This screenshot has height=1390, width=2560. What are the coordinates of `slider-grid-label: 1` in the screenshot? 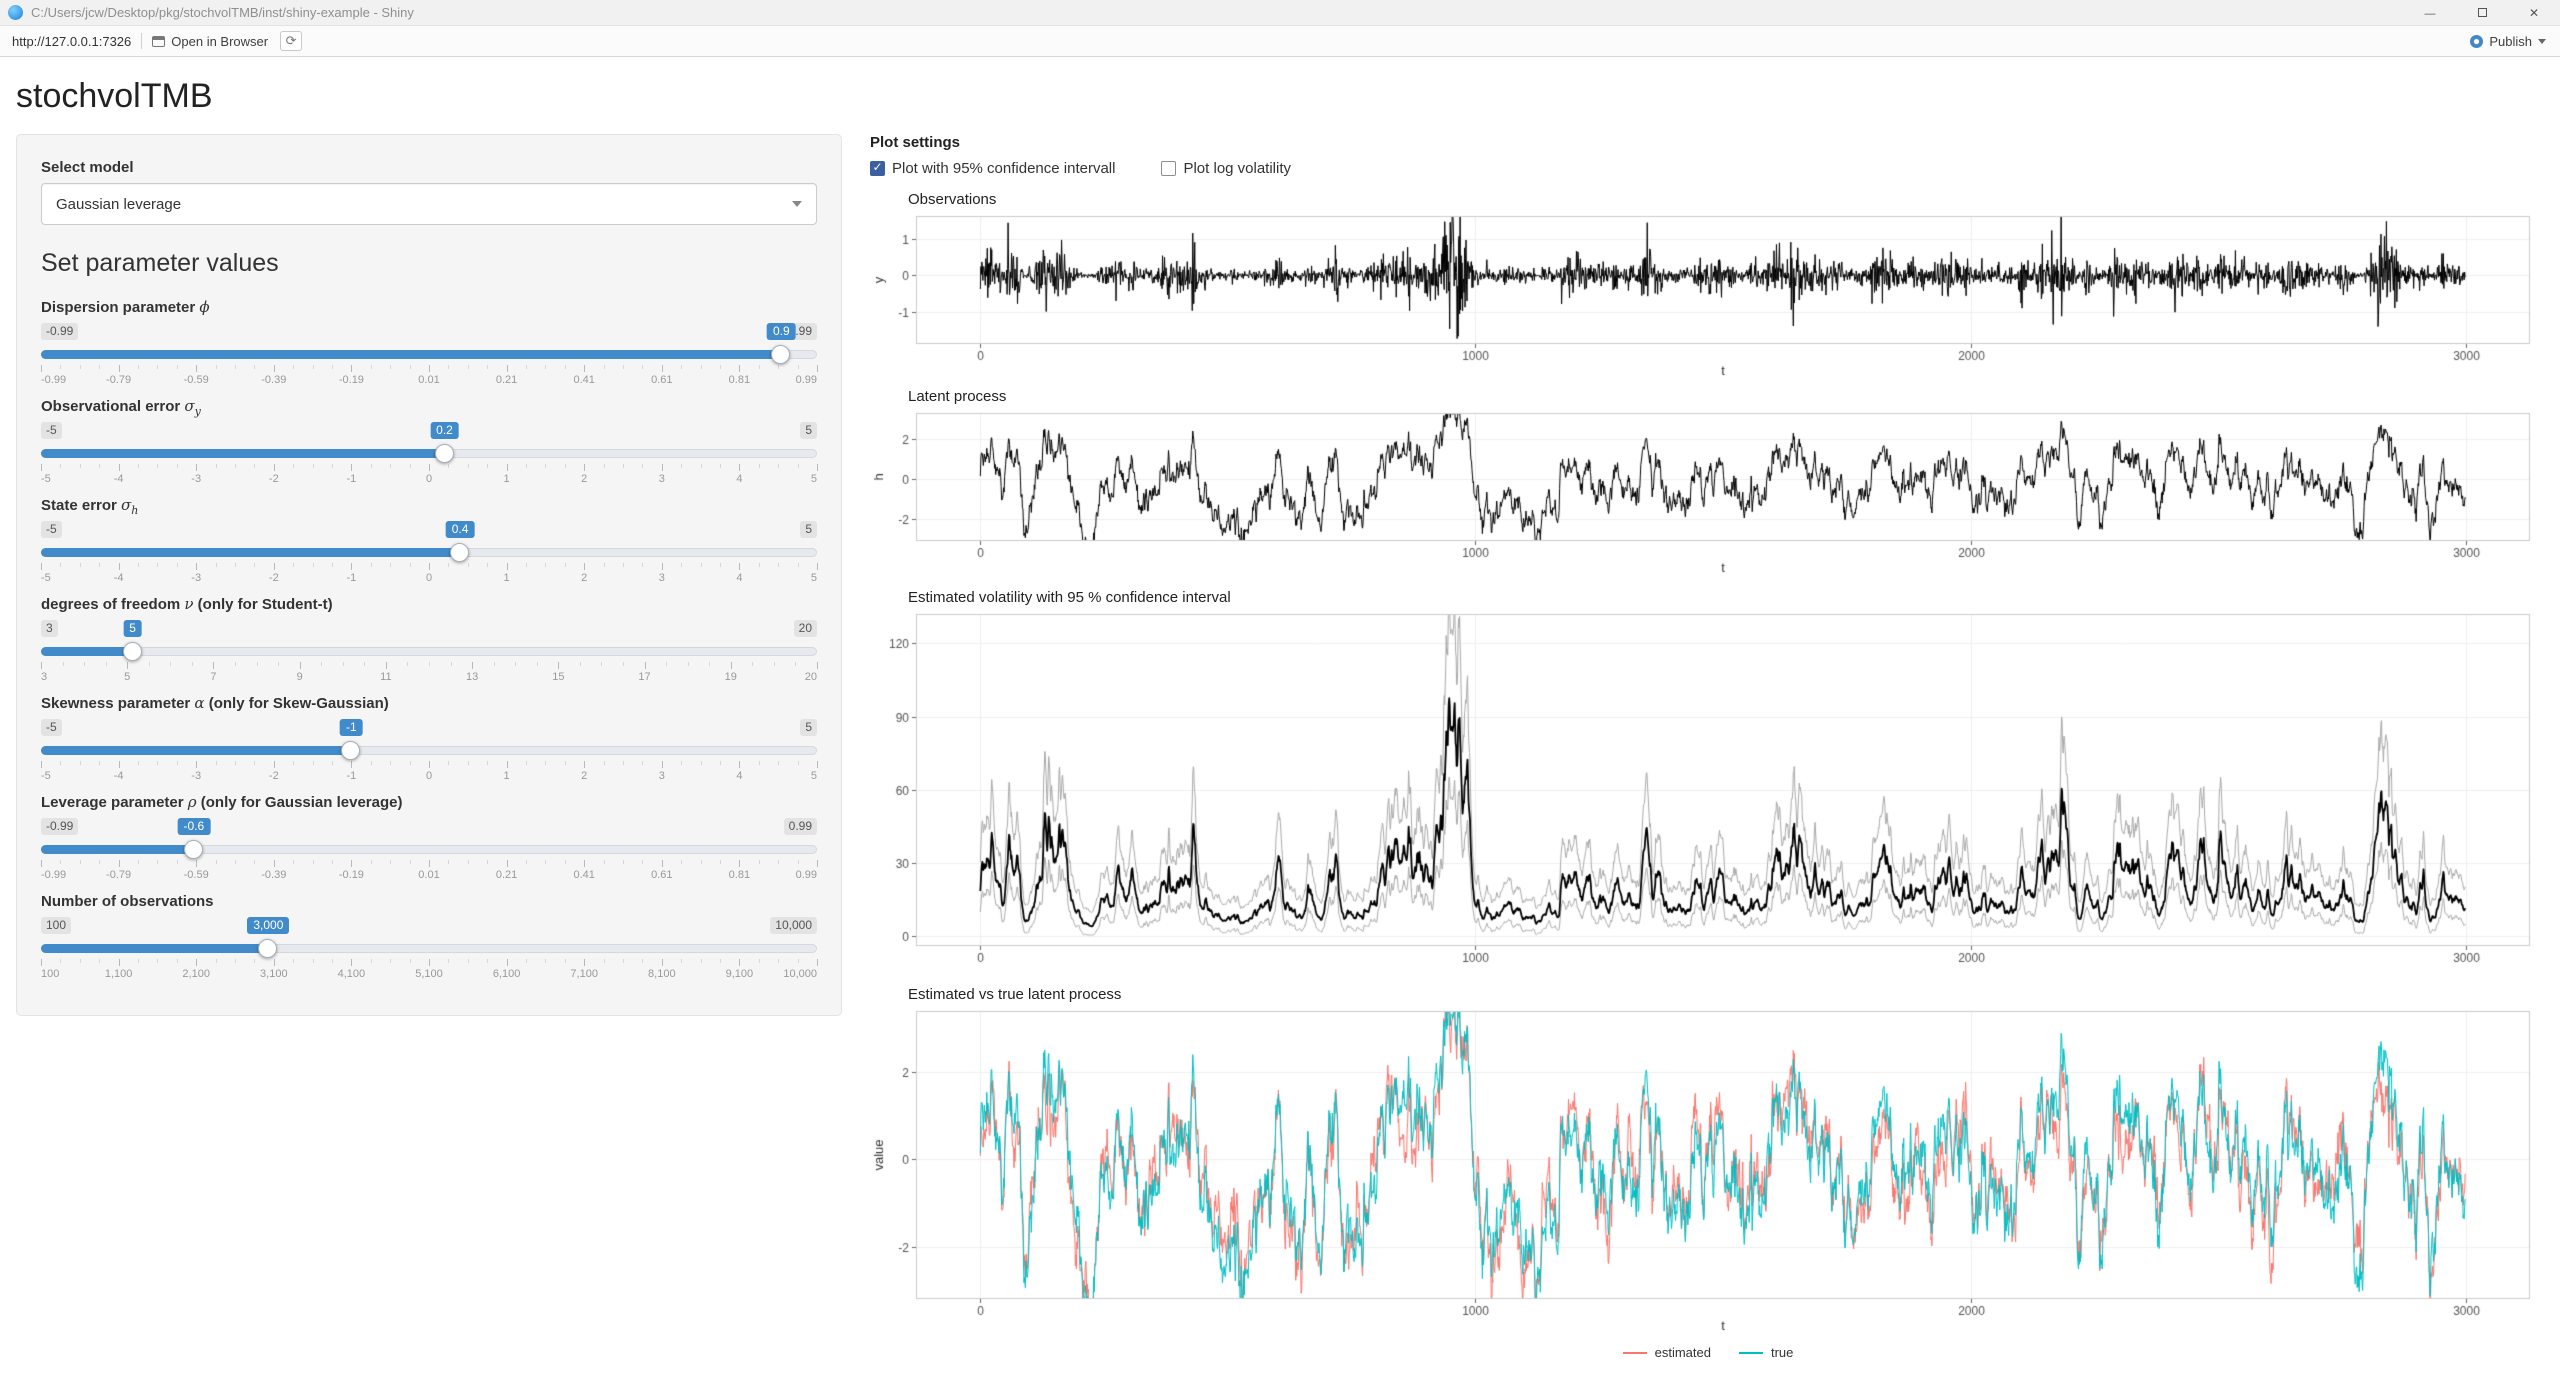 It's located at (506, 479).